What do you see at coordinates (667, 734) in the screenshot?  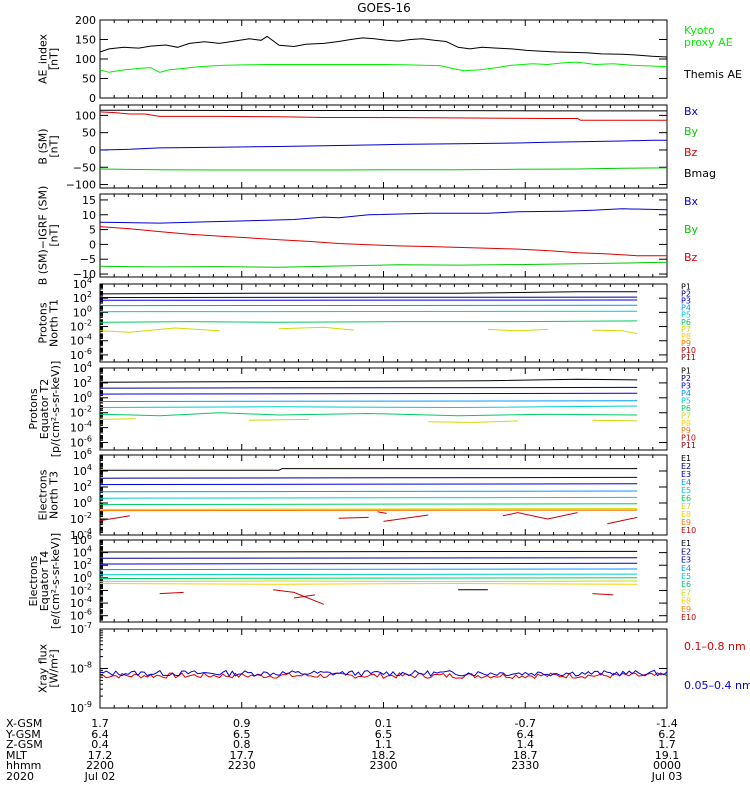 I see `x-axis-value: 6.2` at bounding box center [667, 734].